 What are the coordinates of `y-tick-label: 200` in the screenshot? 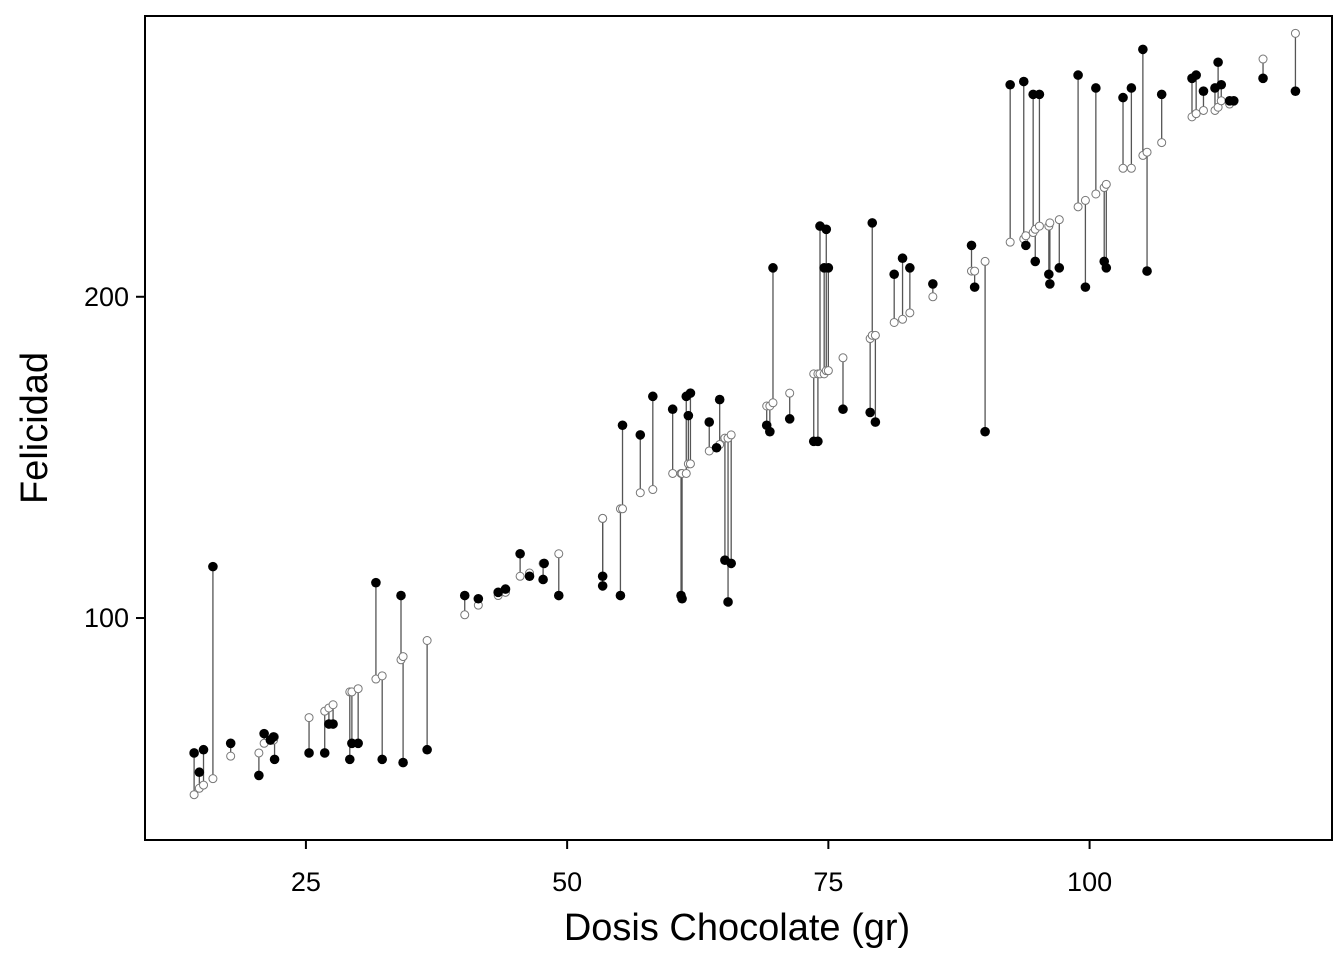 It's located at (106, 297).